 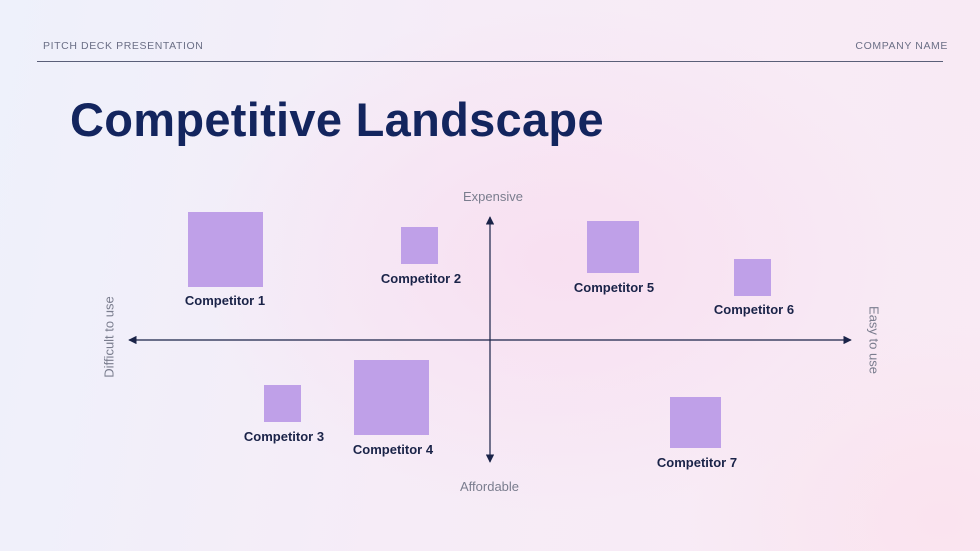 I want to click on competitor-6-label: Competitor 6, so click(x=754, y=309).